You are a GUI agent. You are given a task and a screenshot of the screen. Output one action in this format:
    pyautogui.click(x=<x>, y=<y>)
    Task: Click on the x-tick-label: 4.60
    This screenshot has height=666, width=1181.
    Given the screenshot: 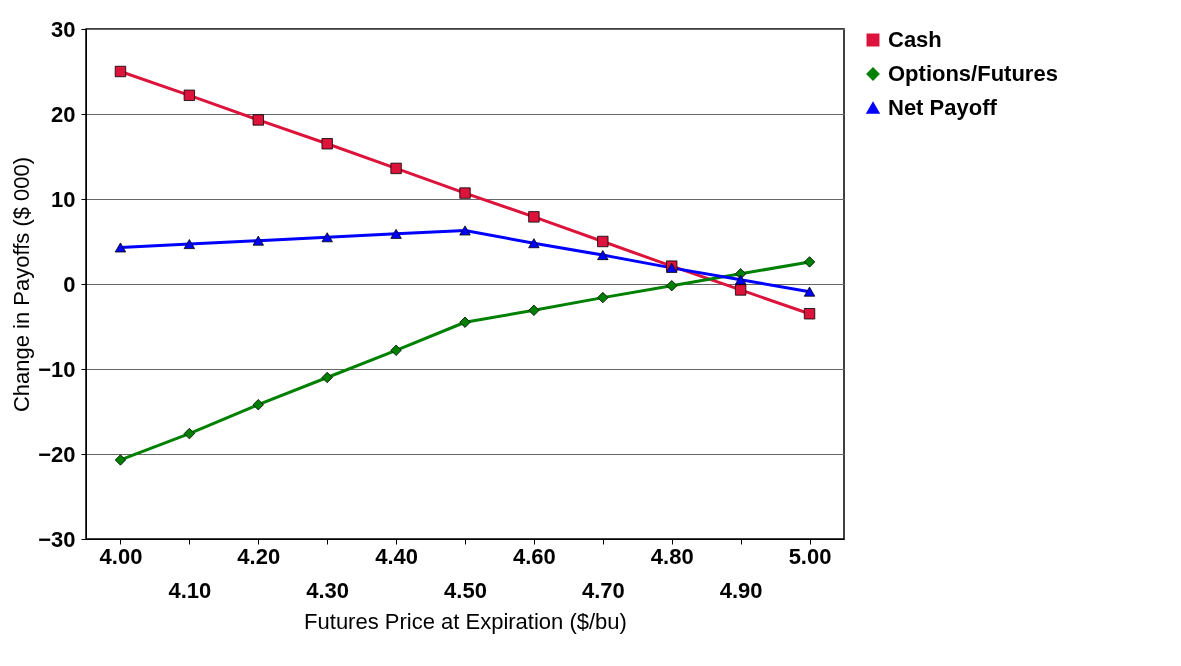 What is the action you would take?
    pyautogui.click(x=534, y=556)
    